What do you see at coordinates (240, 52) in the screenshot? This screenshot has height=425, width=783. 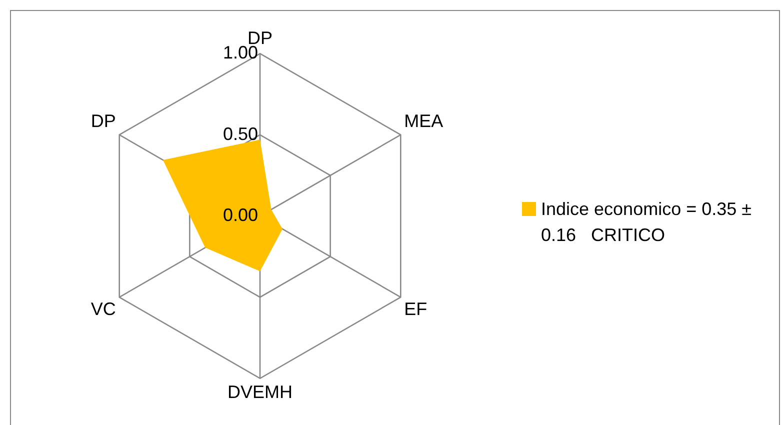 I see `y-tick-label: 1.00` at bounding box center [240, 52].